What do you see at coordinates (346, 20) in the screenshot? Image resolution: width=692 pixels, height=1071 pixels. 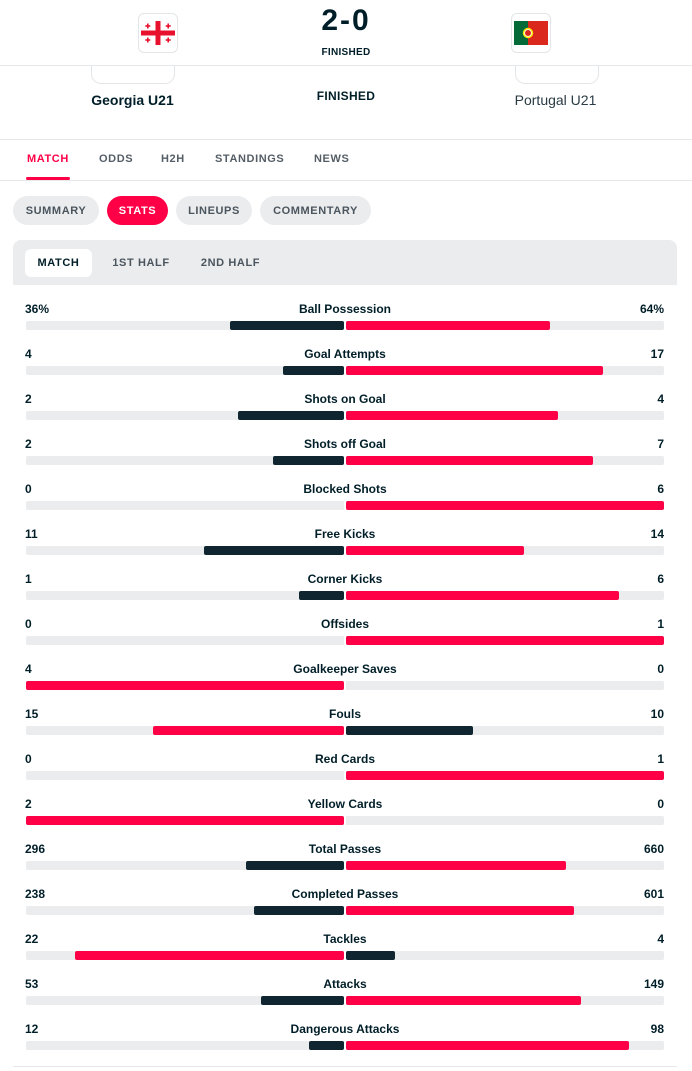 I see `match-score: 2-0` at bounding box center [346, 20].